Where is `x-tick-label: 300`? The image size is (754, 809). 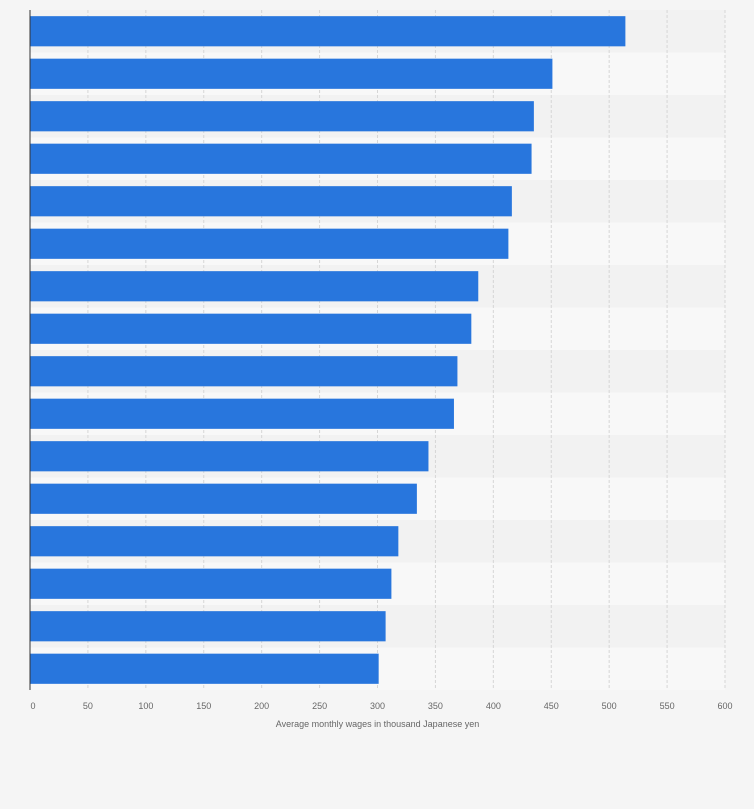
x-tick-label: 300 is located at coordinates (377, 706).